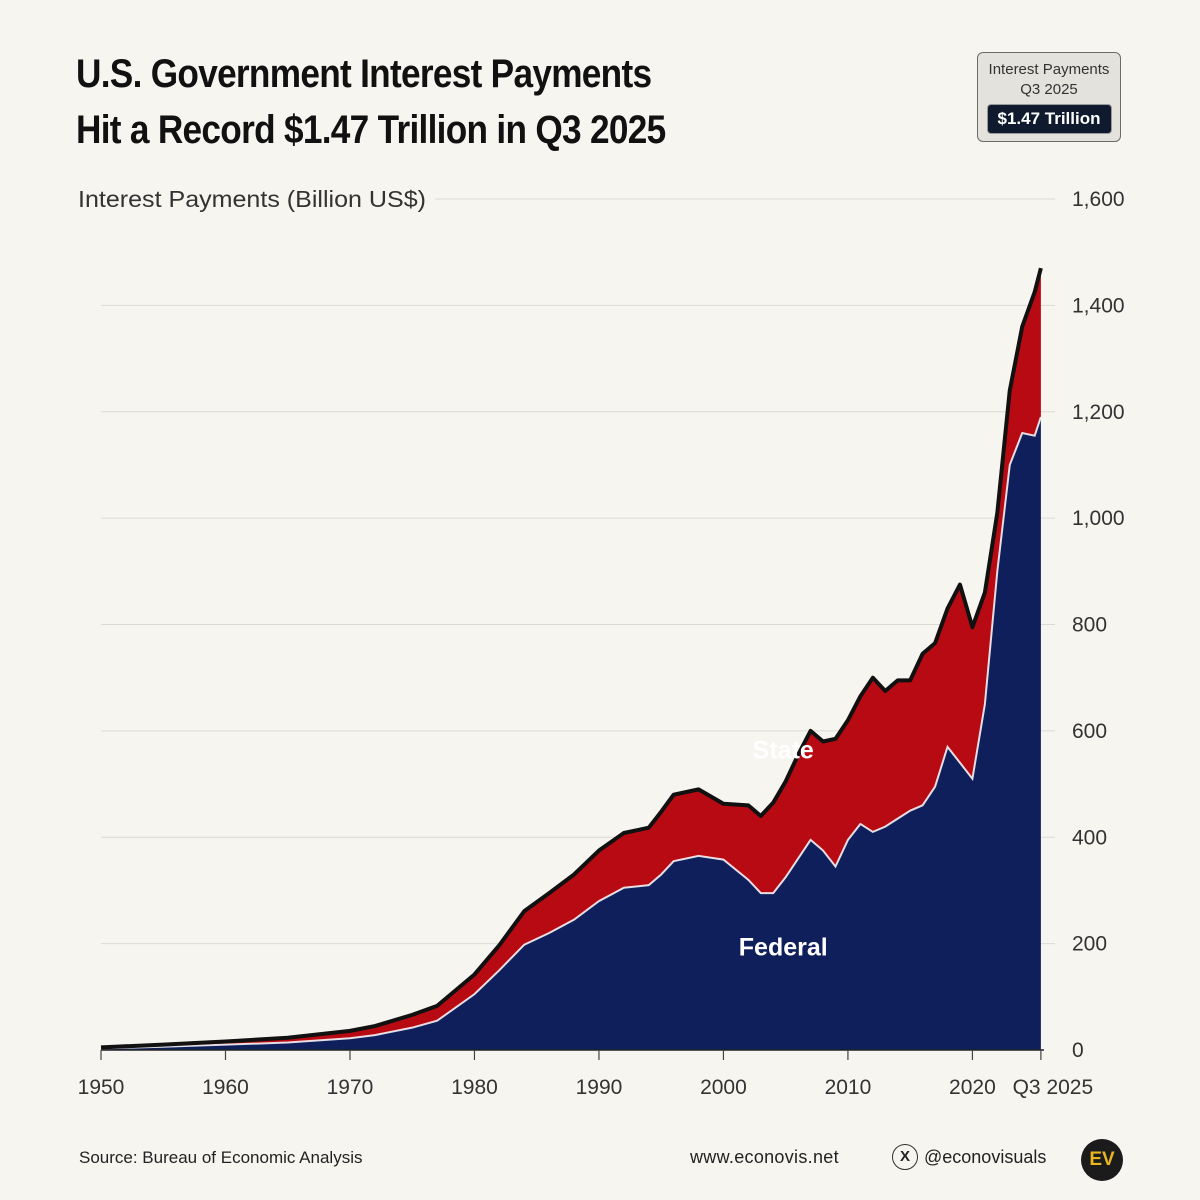  What do you see at coordinates (723, 1087) in the screenshot?
I see `x-tick-label: 2000` at bounding box center [723, 1087].